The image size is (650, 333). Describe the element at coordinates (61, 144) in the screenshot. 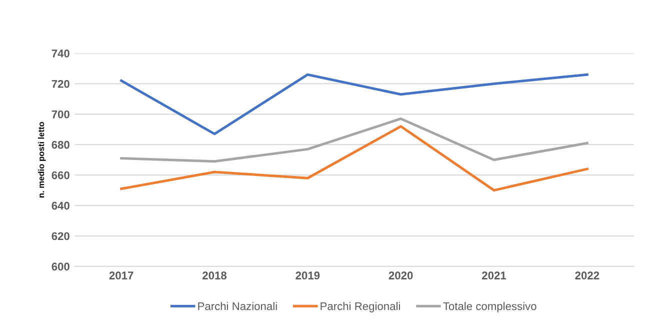

I see `y-tick-label: 680` at that location.